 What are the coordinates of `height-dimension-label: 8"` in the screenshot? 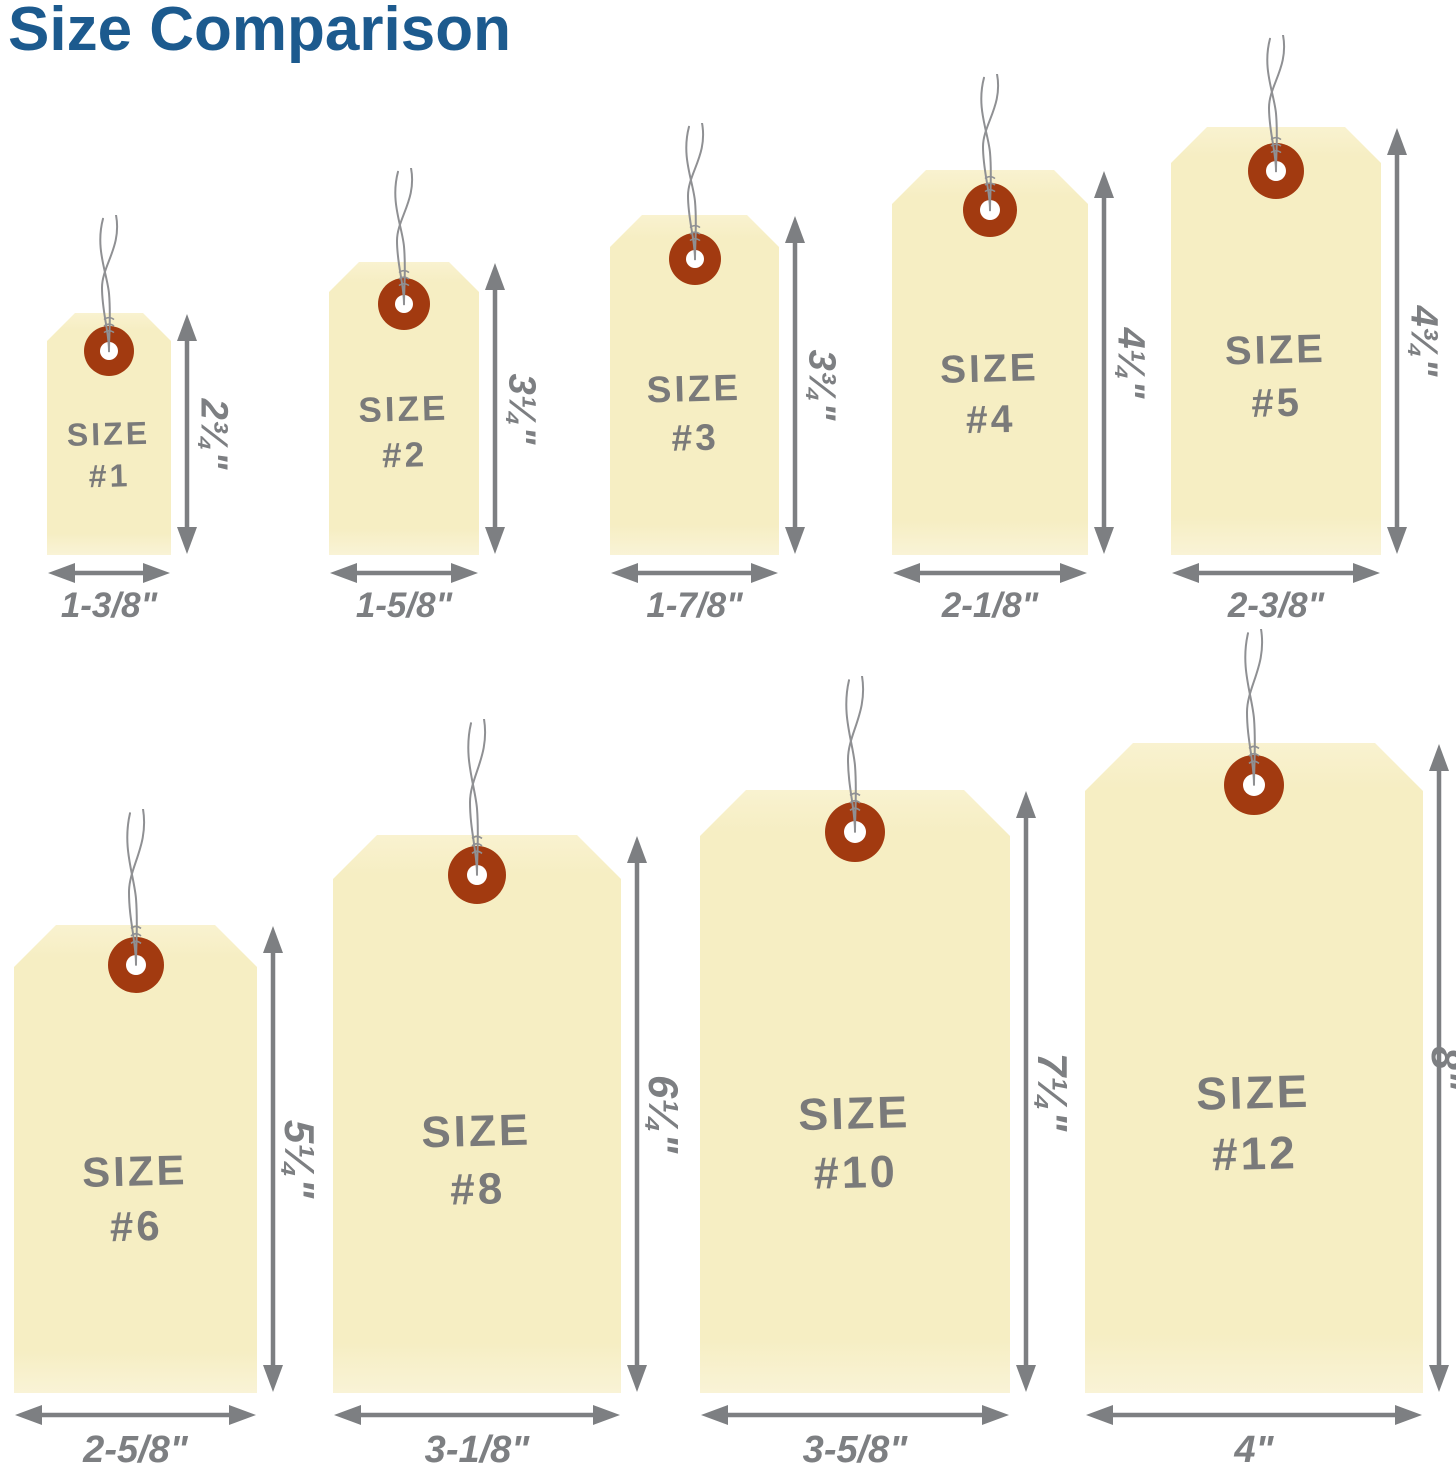 It's located at (1439, 1068).